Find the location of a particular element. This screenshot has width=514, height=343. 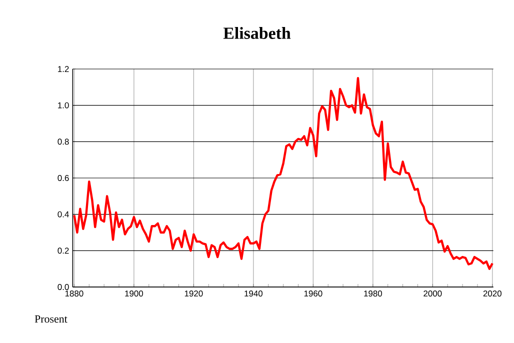

y-tick-label: 0.8 is located at coordinates (63, 141).